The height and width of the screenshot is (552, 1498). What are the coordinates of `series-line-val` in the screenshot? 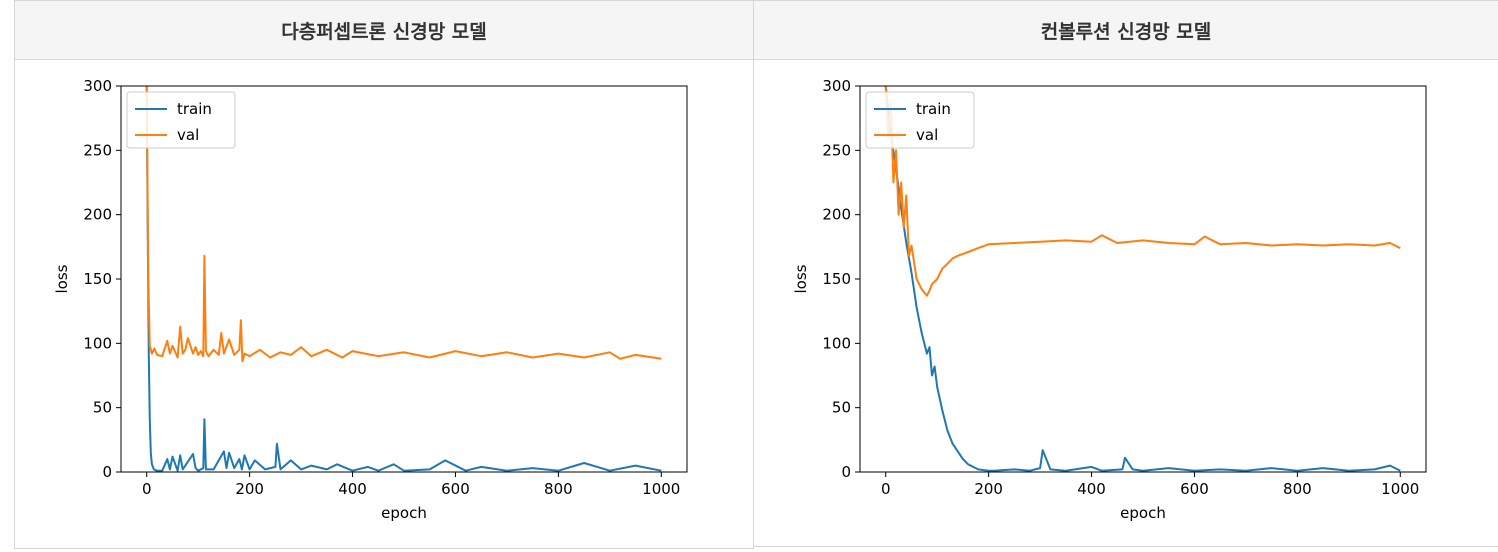 It's located at (1142, 191).